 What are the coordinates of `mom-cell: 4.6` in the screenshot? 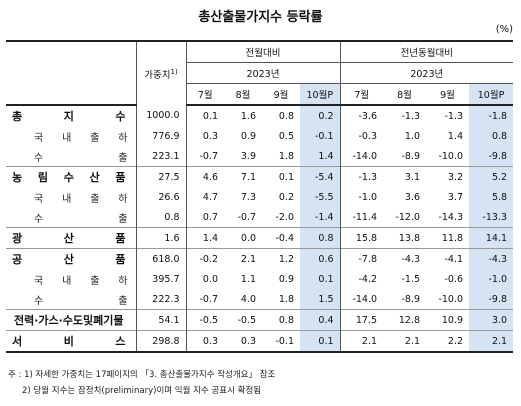 It's located at (204, 176).